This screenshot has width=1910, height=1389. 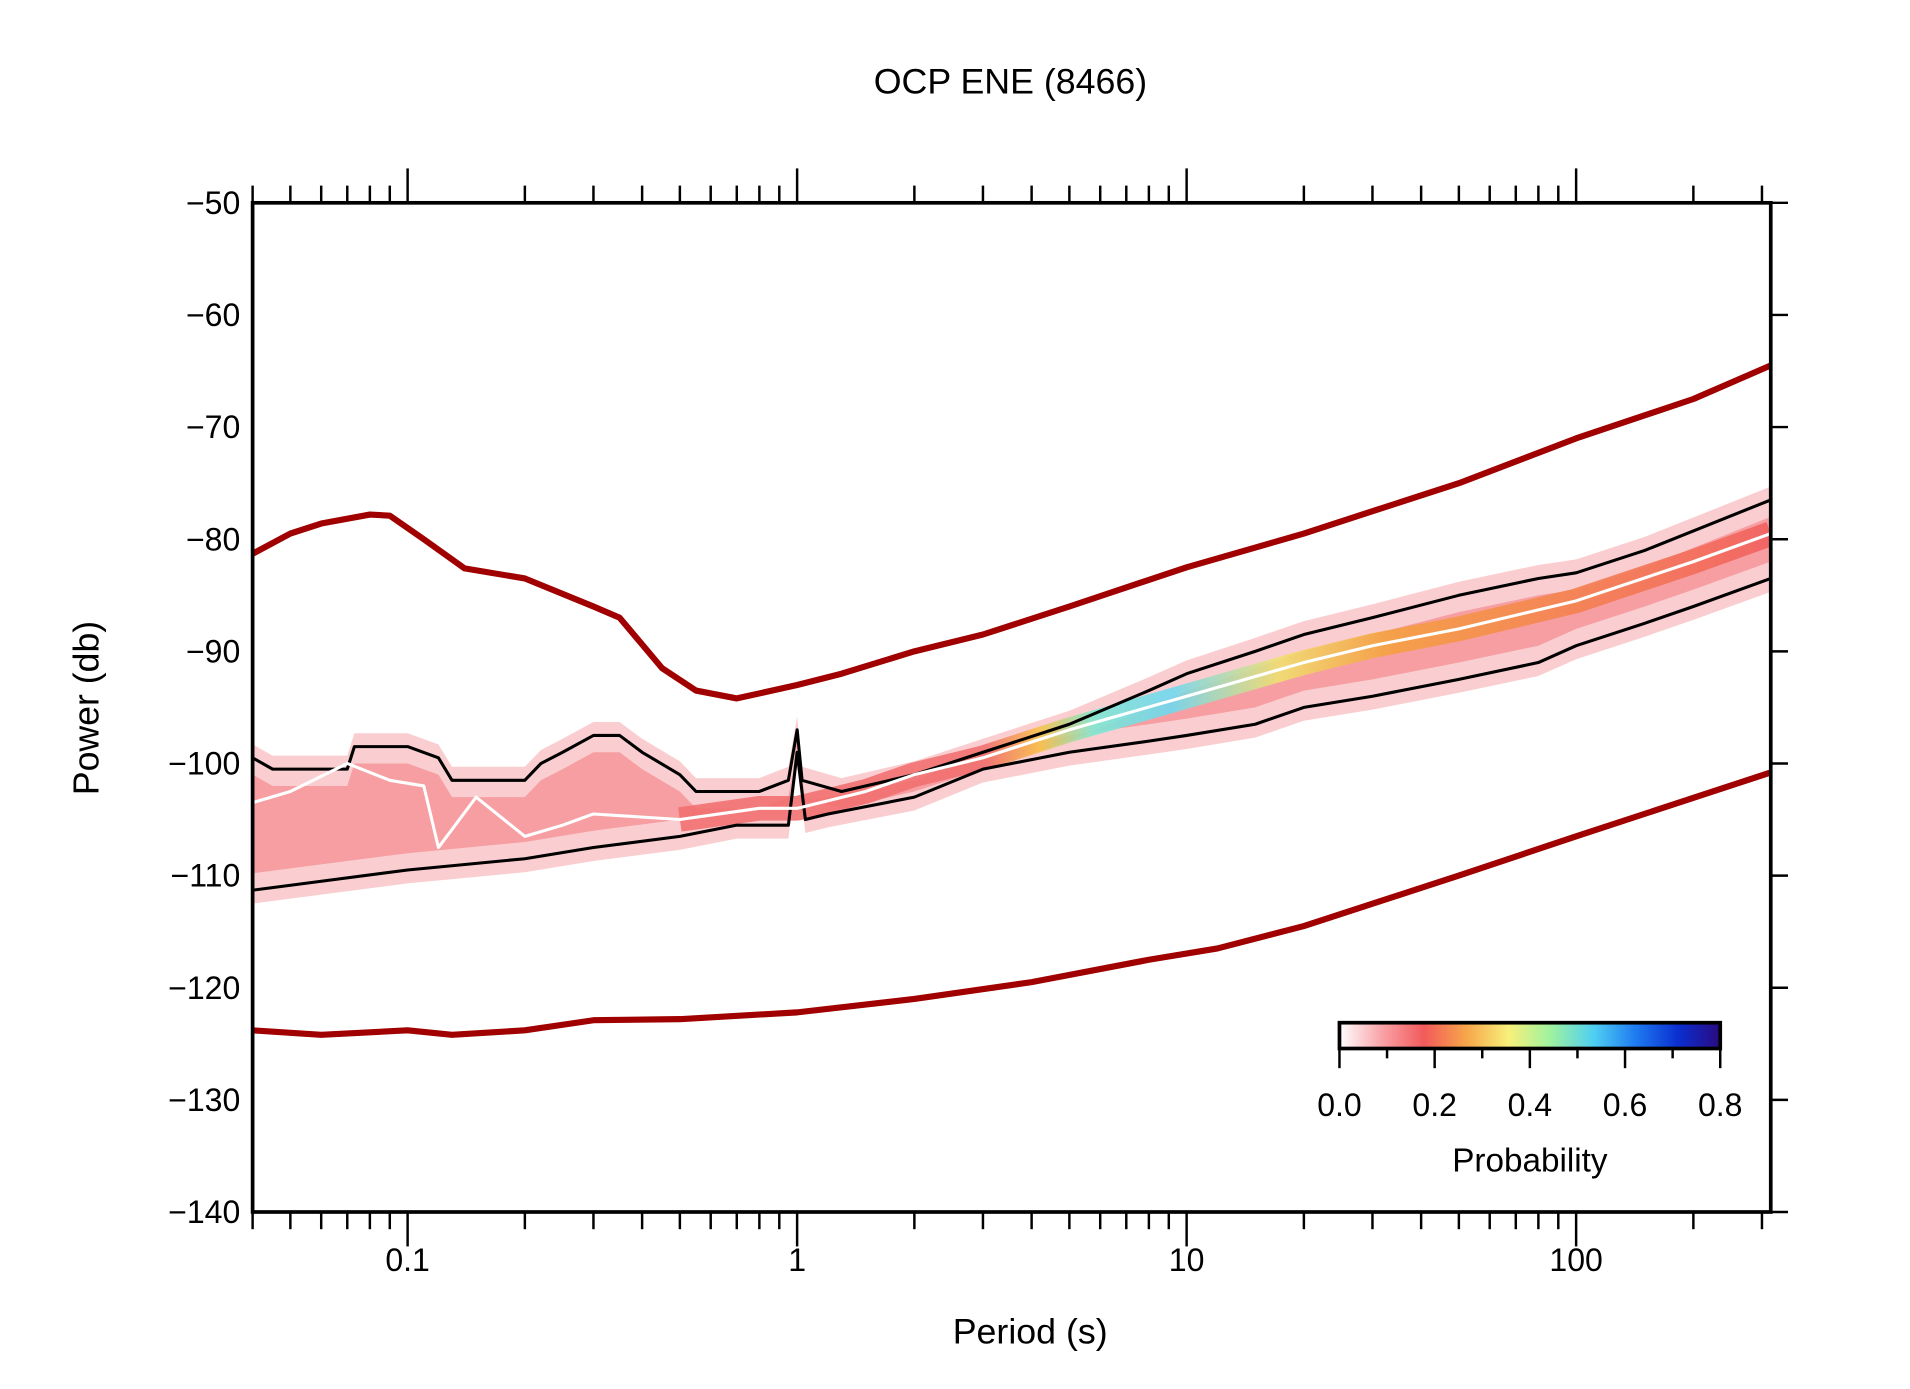 I want to click on y-tick-label: −80, so click(x=213, y=539).